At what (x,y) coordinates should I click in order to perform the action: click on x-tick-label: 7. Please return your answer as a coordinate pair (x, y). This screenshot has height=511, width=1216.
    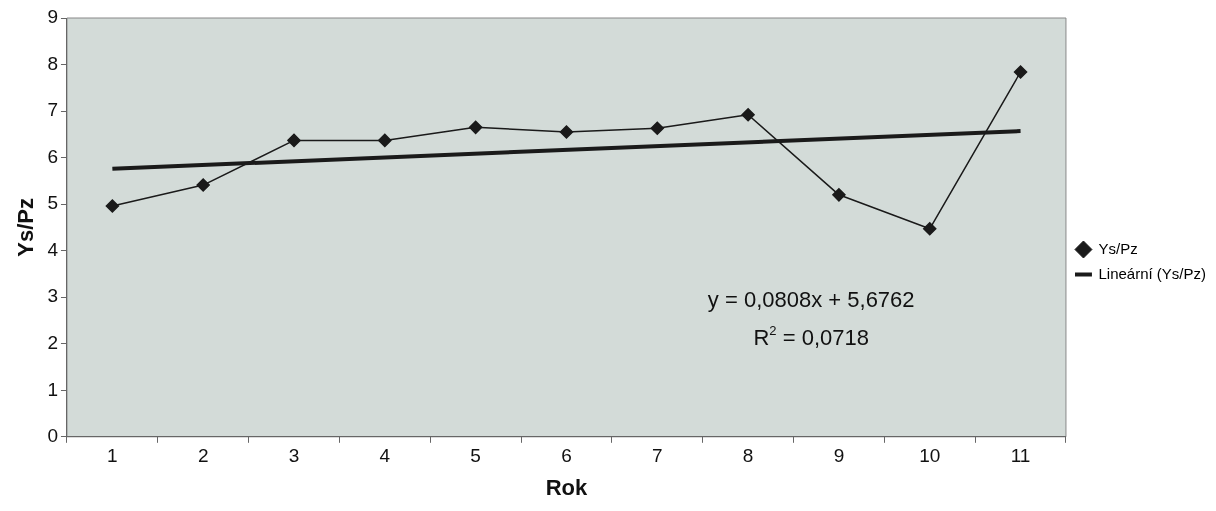
    Looking at the image, I should click on (657, 456).